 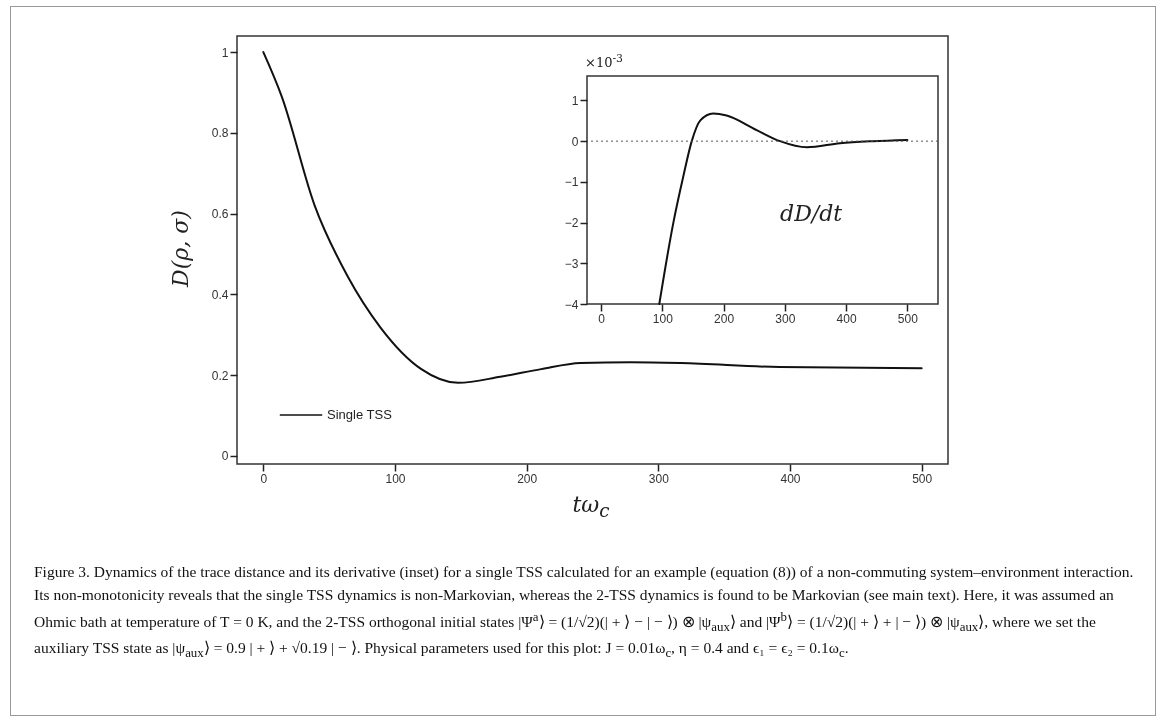 What do you see at coordinates (811, 214) in the screenshot?
I see `annotation: dD/dt` at bounding box center [811, 214].